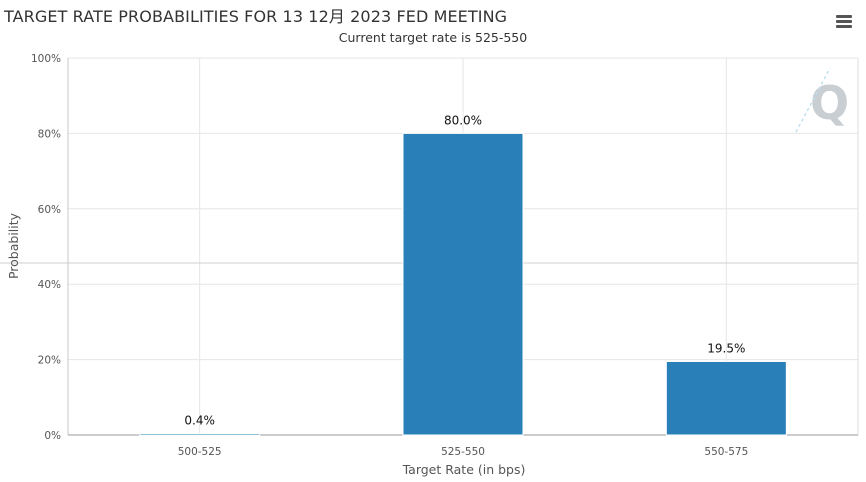 Image resolution: width=866 pixels, height=482 pixels. I want to click on y-tick-label: 40%, so click(49, 285).